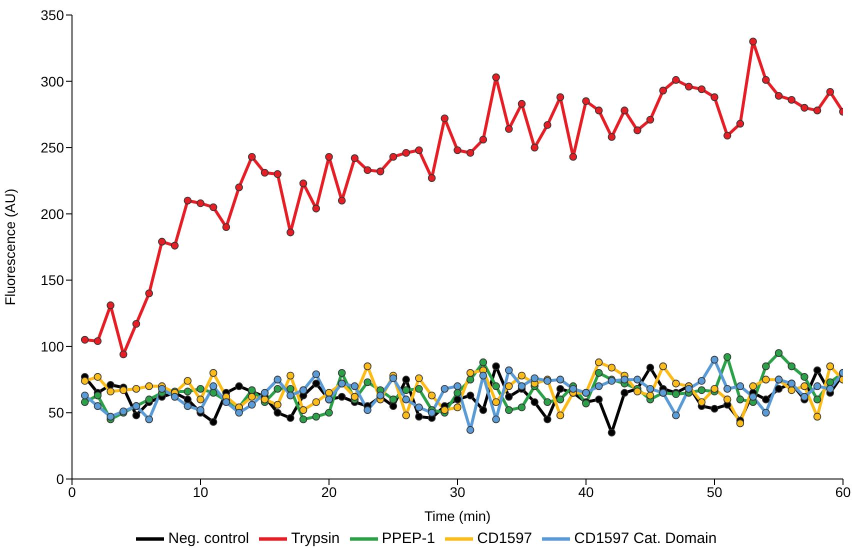 Image resolution: width=855 pixels, height=558 pixels. What do you see at coordinates (56, 412) in the screenshot?
I see `y-tick-label: 50` at bounding box center [56, 412].